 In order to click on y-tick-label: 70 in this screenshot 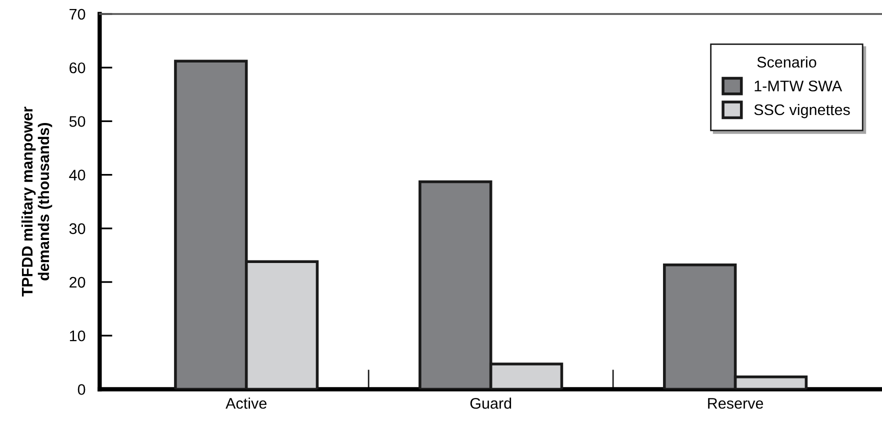, I will do `click(78, 14)`.